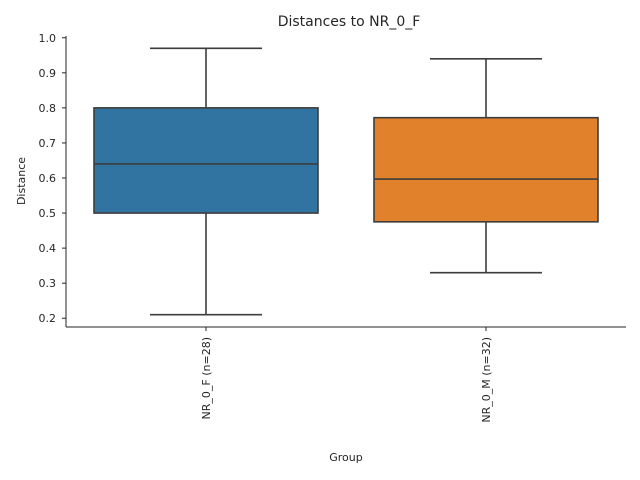 This screenshot has width=640, height=480. What do you see at coordinates (48, 248) in the screenshot?
I see `y-tick-label: 0.4` at bounding box center [48, 248].